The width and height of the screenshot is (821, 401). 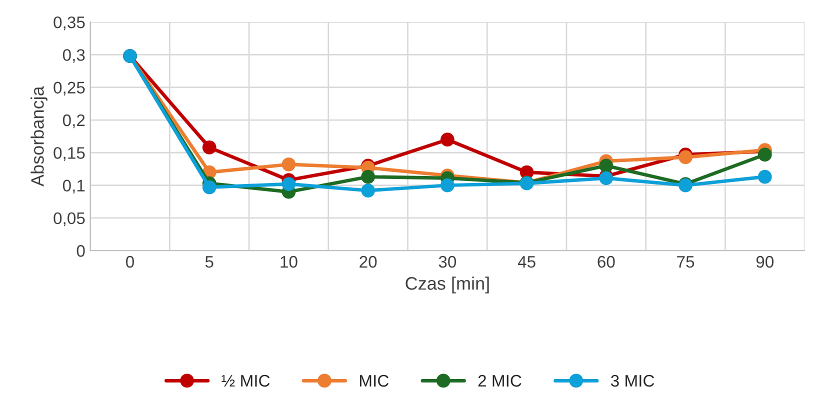 I want to click on x-tick-label: 45, so click(x=527, y=262).